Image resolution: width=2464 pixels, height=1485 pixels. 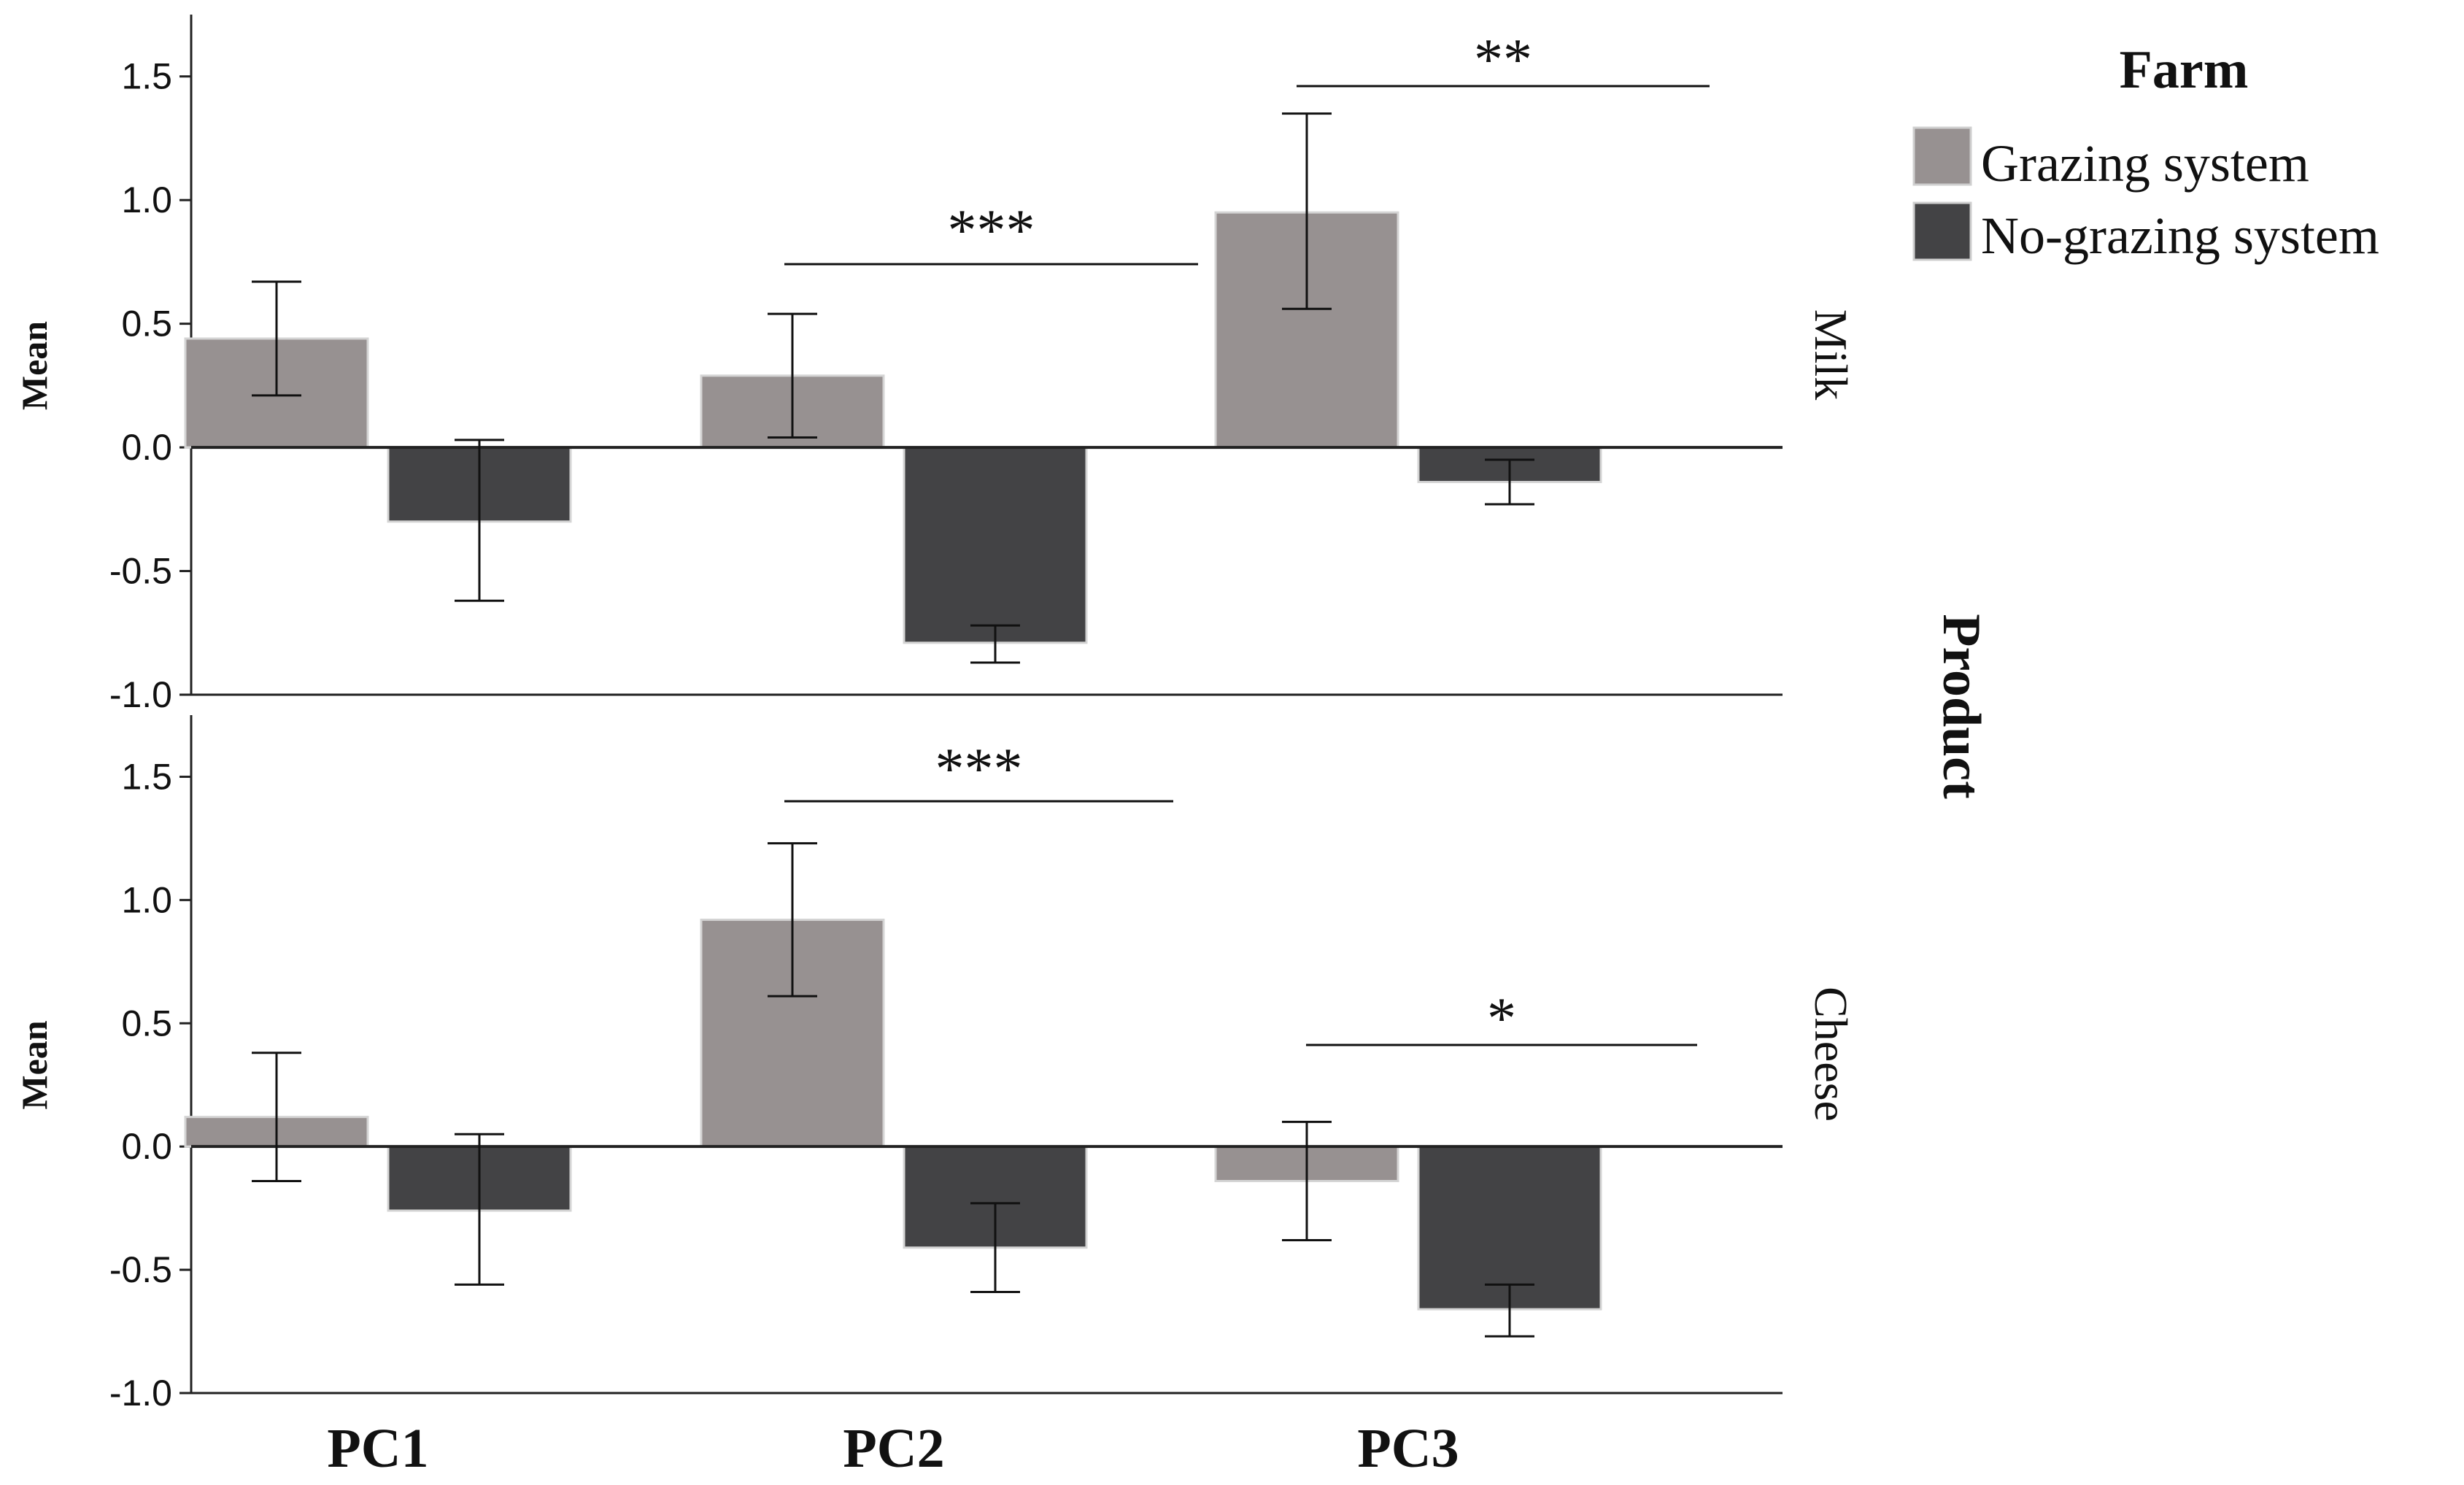 What do you see at coordinates (1831, 1054) in the screenshot?
I see `facet-label-cheese: Cheese` at bounding box center [1831, 1054].